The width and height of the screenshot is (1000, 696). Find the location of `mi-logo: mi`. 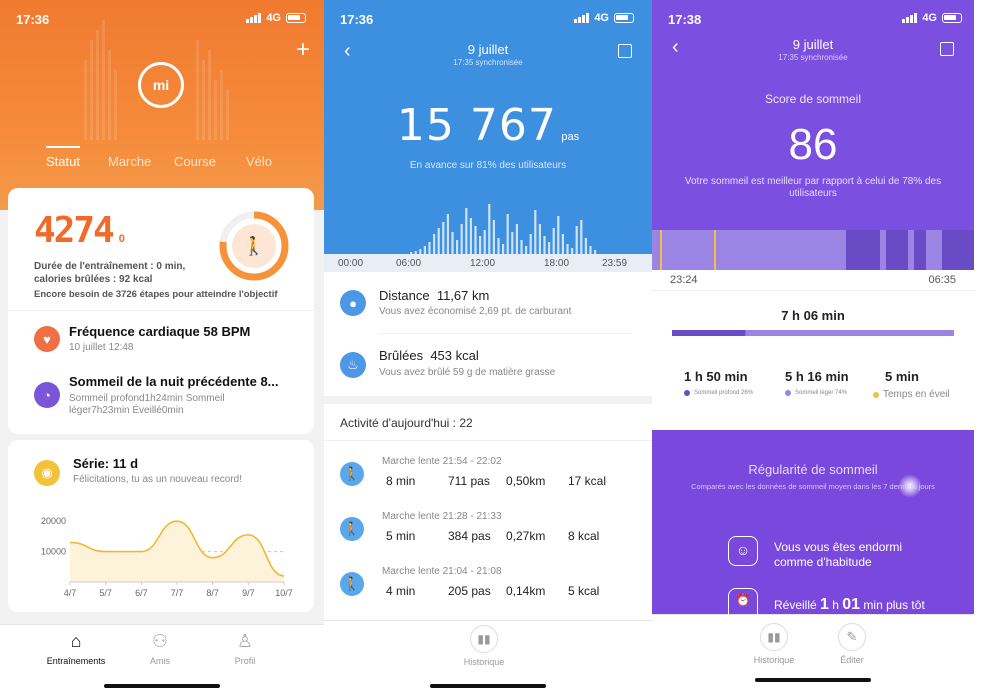

mi-logo: mi is located at coordinates (161, 85).